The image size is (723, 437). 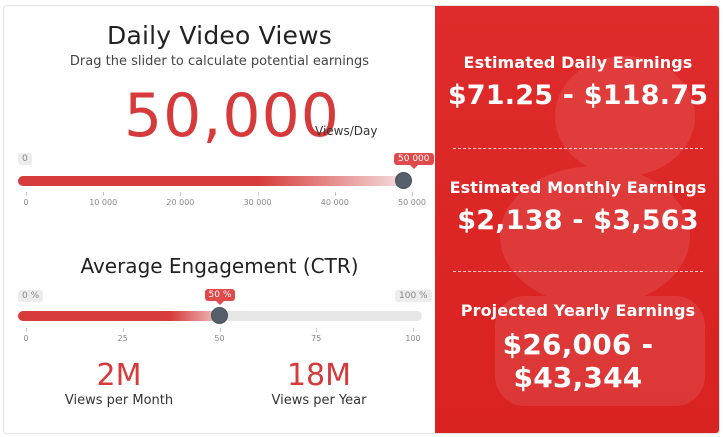 What do you see at coordinates (578, 95) in the screenshot?
I see `daily-earnings-value: $71.25 - $118.75` at bounding box center [578, 95].